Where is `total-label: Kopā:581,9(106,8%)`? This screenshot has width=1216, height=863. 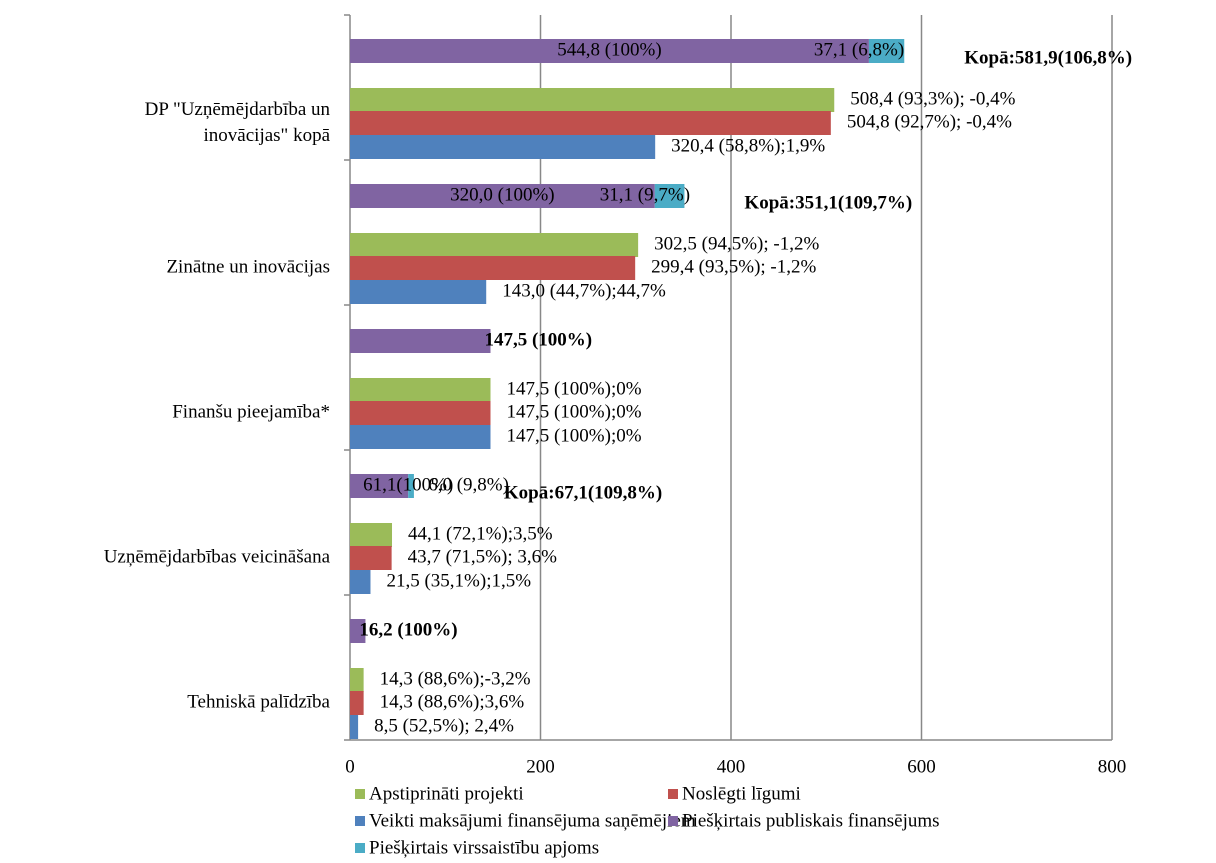 total-label: Kopā:581,9(106,8%) is located at coordinates (1048, 57).